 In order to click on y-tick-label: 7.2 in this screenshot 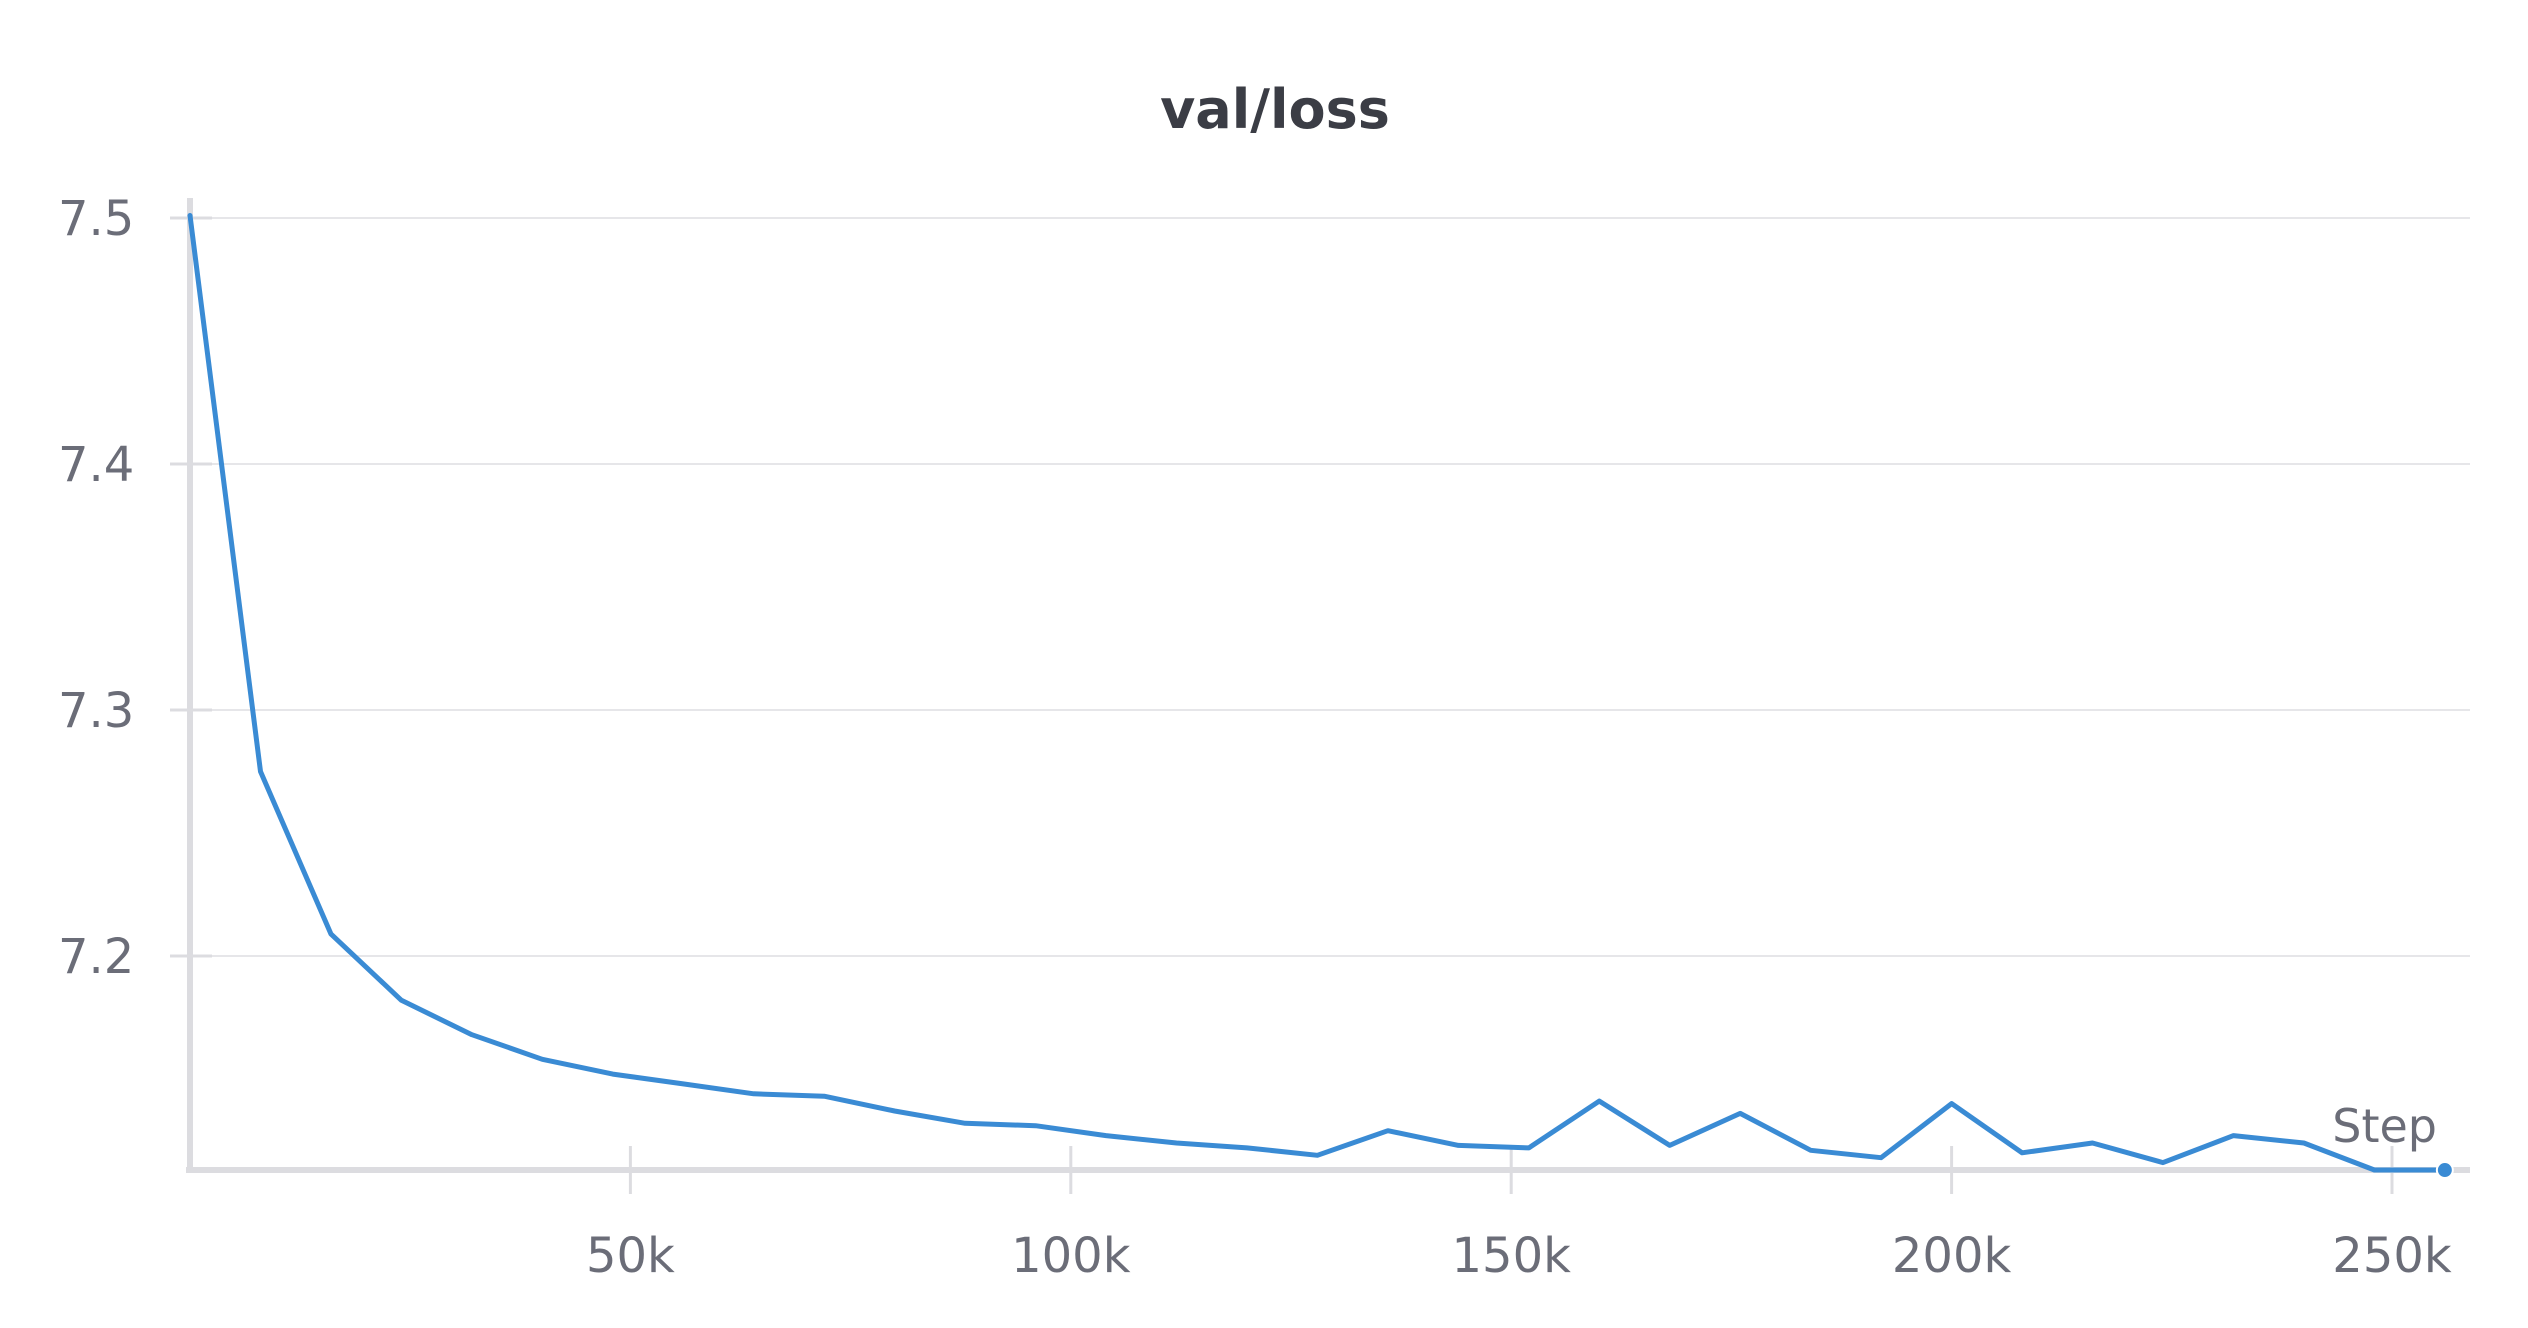, I will do `click(96, 957)`.